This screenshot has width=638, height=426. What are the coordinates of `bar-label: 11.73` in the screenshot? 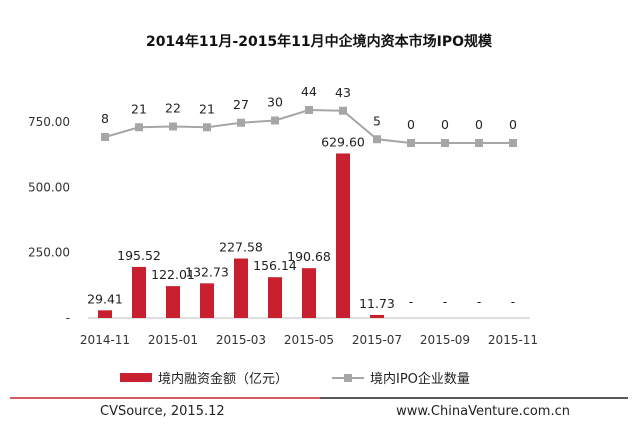 It's located at (377, 303).